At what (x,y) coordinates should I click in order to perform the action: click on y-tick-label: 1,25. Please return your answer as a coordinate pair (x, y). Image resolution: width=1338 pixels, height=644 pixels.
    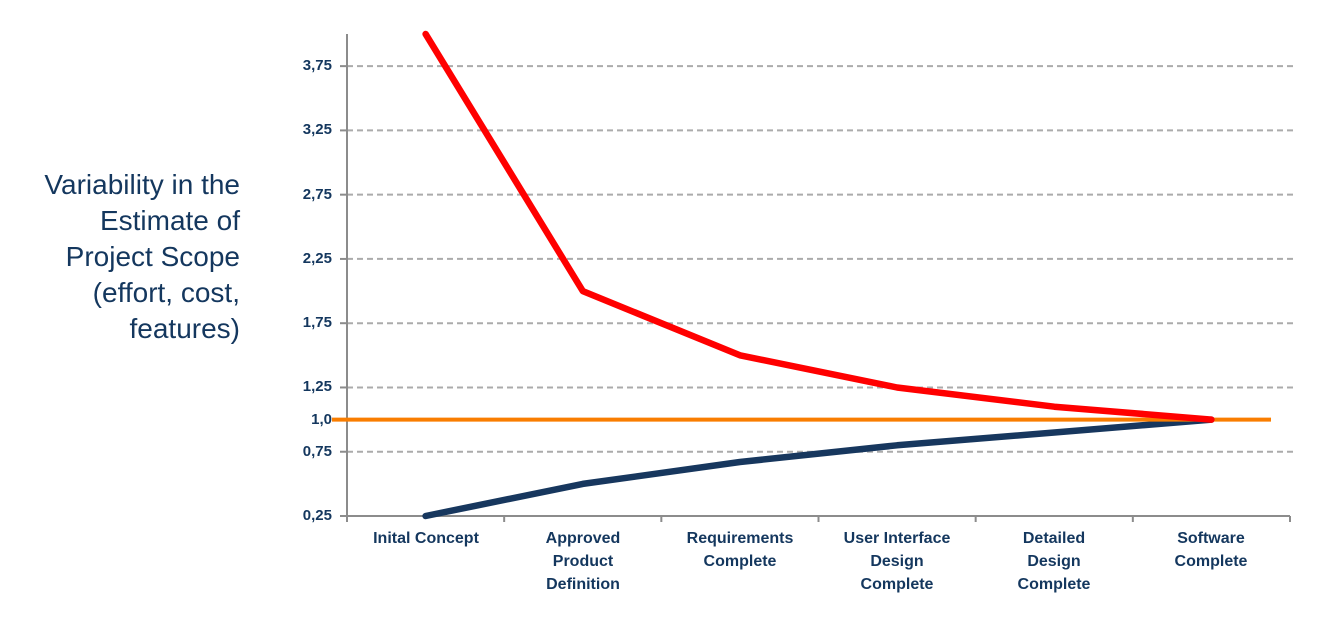
    Looking at the image, I should click on (317, 387).